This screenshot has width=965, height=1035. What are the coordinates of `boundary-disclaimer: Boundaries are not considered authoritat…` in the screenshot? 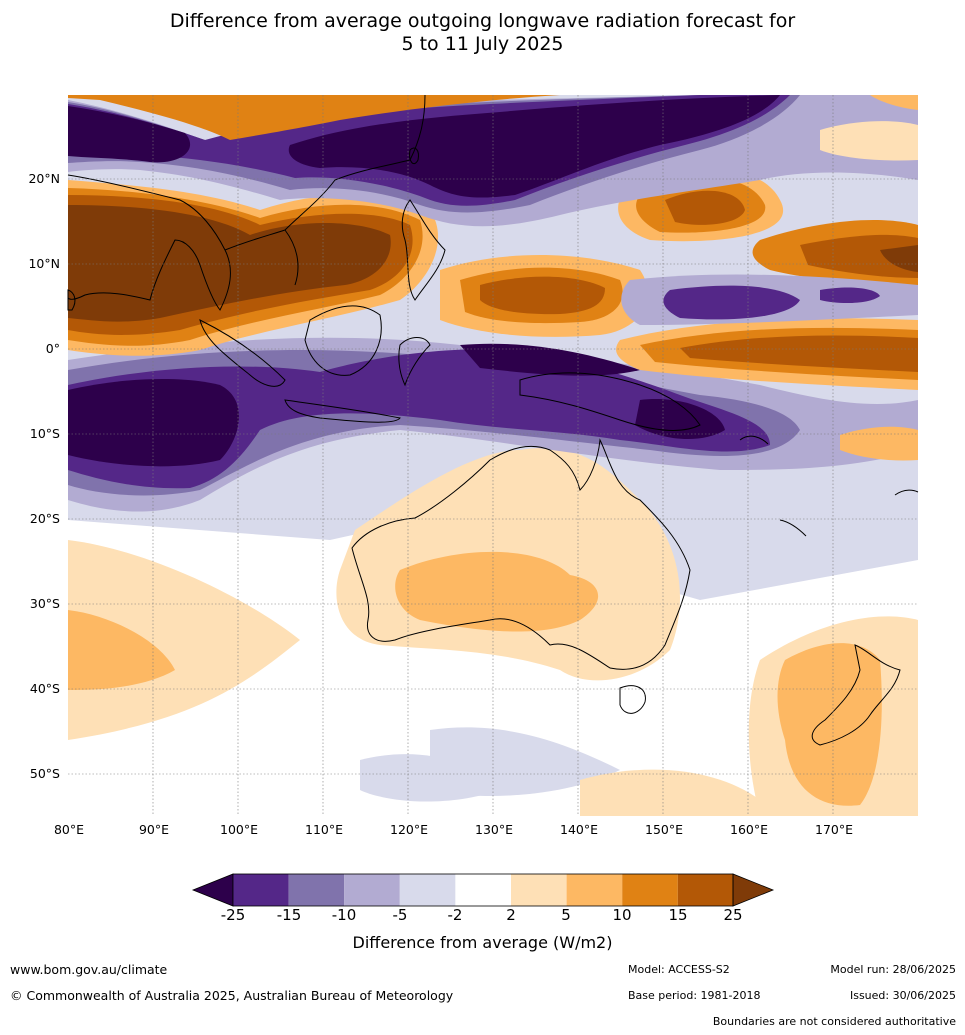 It's located at (834, 1021).